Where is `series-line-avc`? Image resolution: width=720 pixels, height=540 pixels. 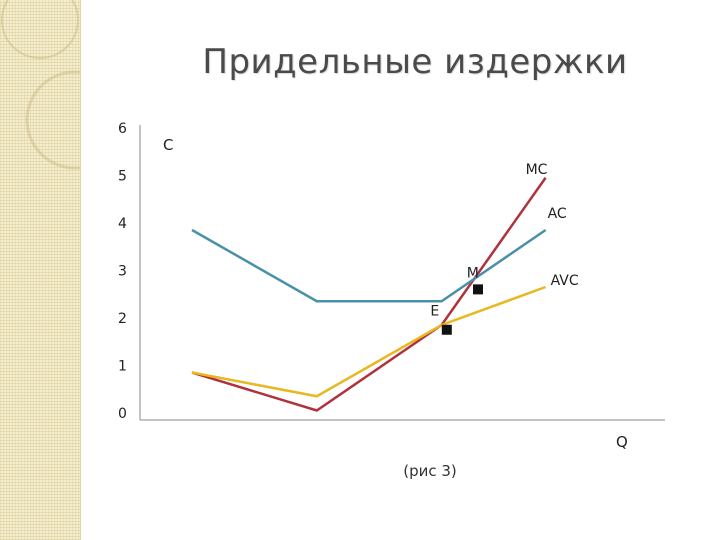 series-line-avc is located at coordinates (369, 341).